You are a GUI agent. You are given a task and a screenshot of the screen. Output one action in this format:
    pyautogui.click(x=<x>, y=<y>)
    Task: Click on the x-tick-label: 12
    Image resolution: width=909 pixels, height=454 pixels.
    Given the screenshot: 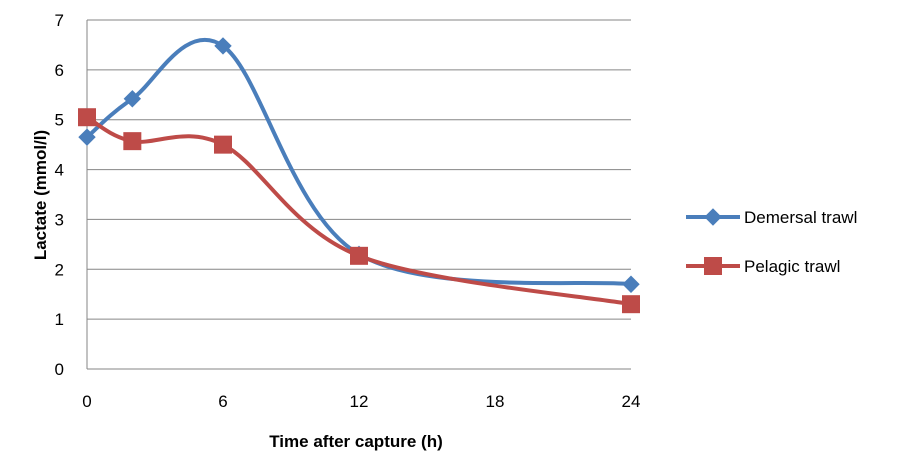 What is the action you would take?
    pyautogui.click(x=359, y=401)
    